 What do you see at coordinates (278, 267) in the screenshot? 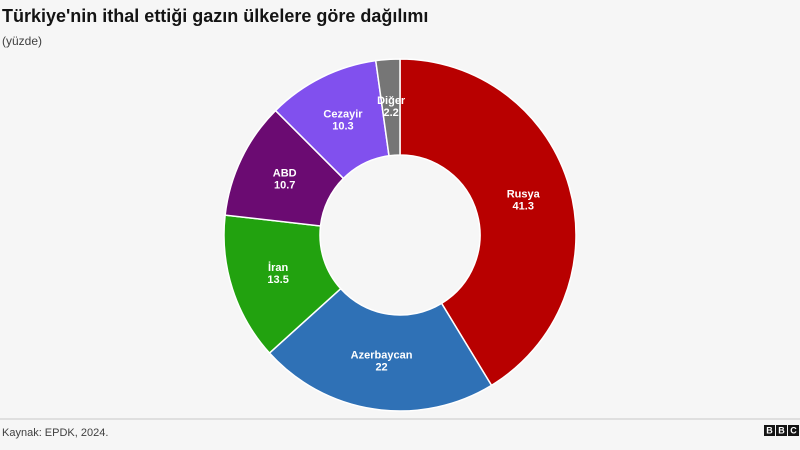
I see `slice-label: İran` at bounding box center [278, 267].